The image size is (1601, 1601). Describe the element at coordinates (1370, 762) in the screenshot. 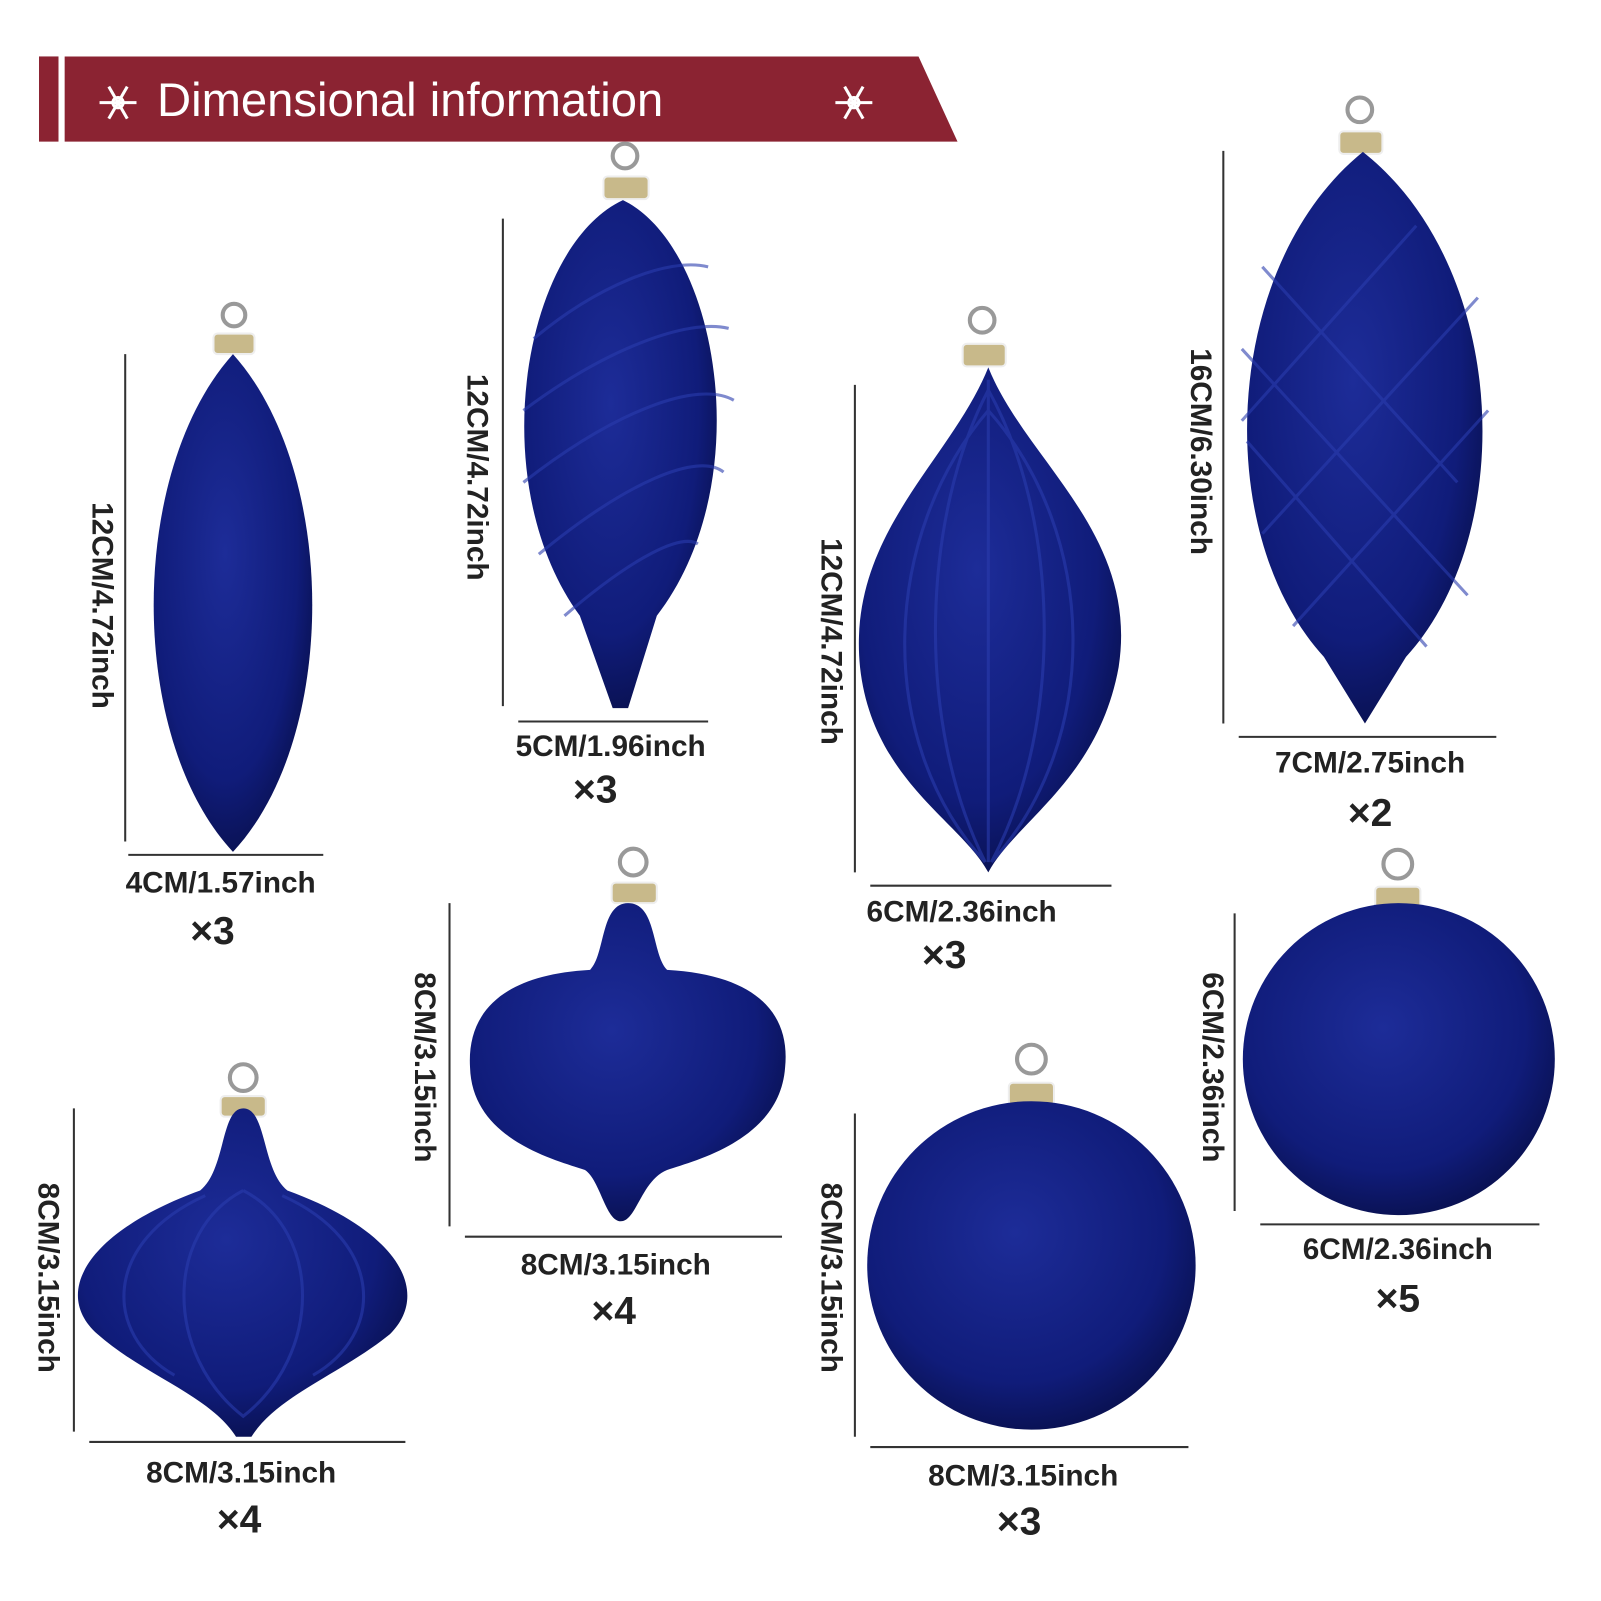

I see `width-label: 7CM/2.75inch` at that location.